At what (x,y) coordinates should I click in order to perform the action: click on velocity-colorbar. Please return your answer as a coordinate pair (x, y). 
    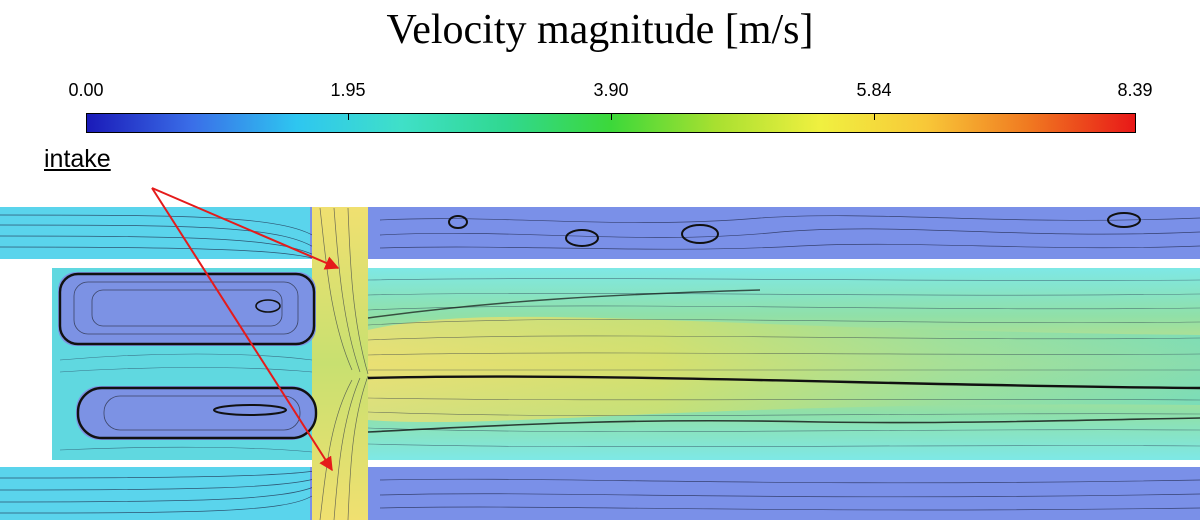
    Looking at the image, I should click on (611, 123).